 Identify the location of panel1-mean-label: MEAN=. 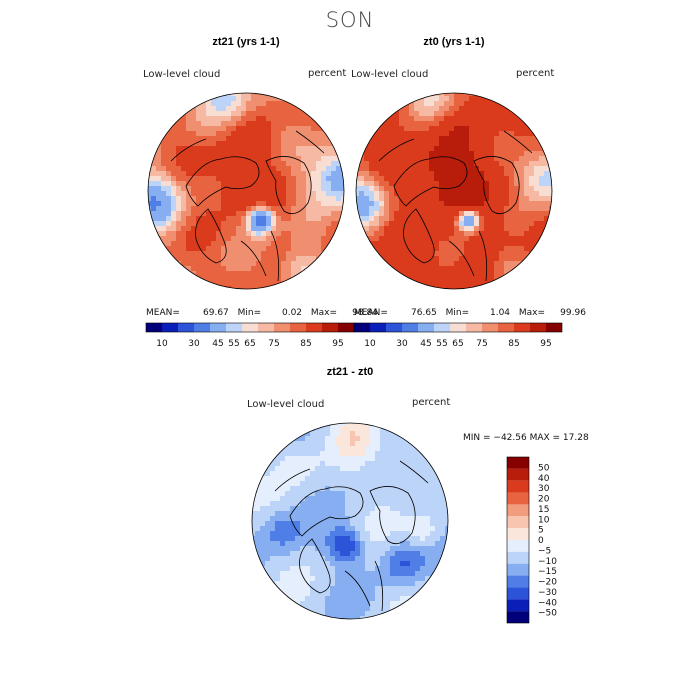
(163, 313).